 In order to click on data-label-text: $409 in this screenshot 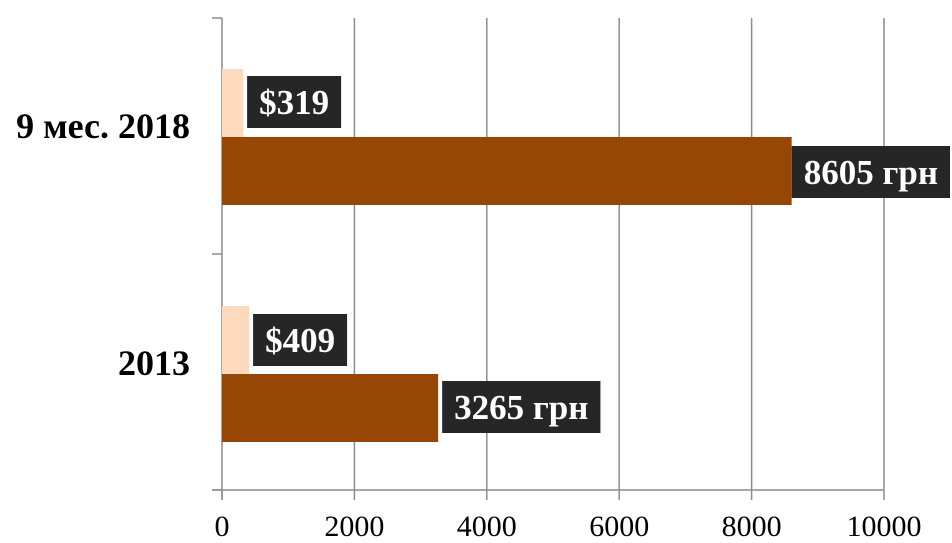, I will do `click(300, 340)`.